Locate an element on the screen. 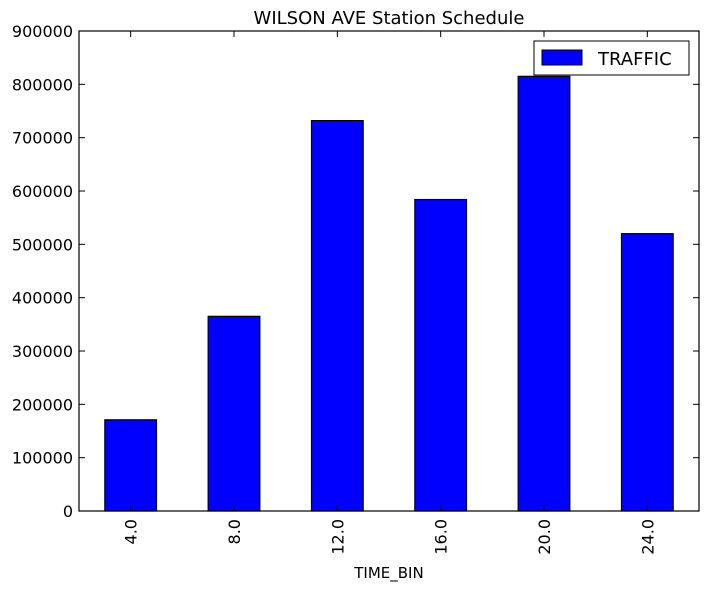  bar-12.0 is located at coordinates (337, 315).